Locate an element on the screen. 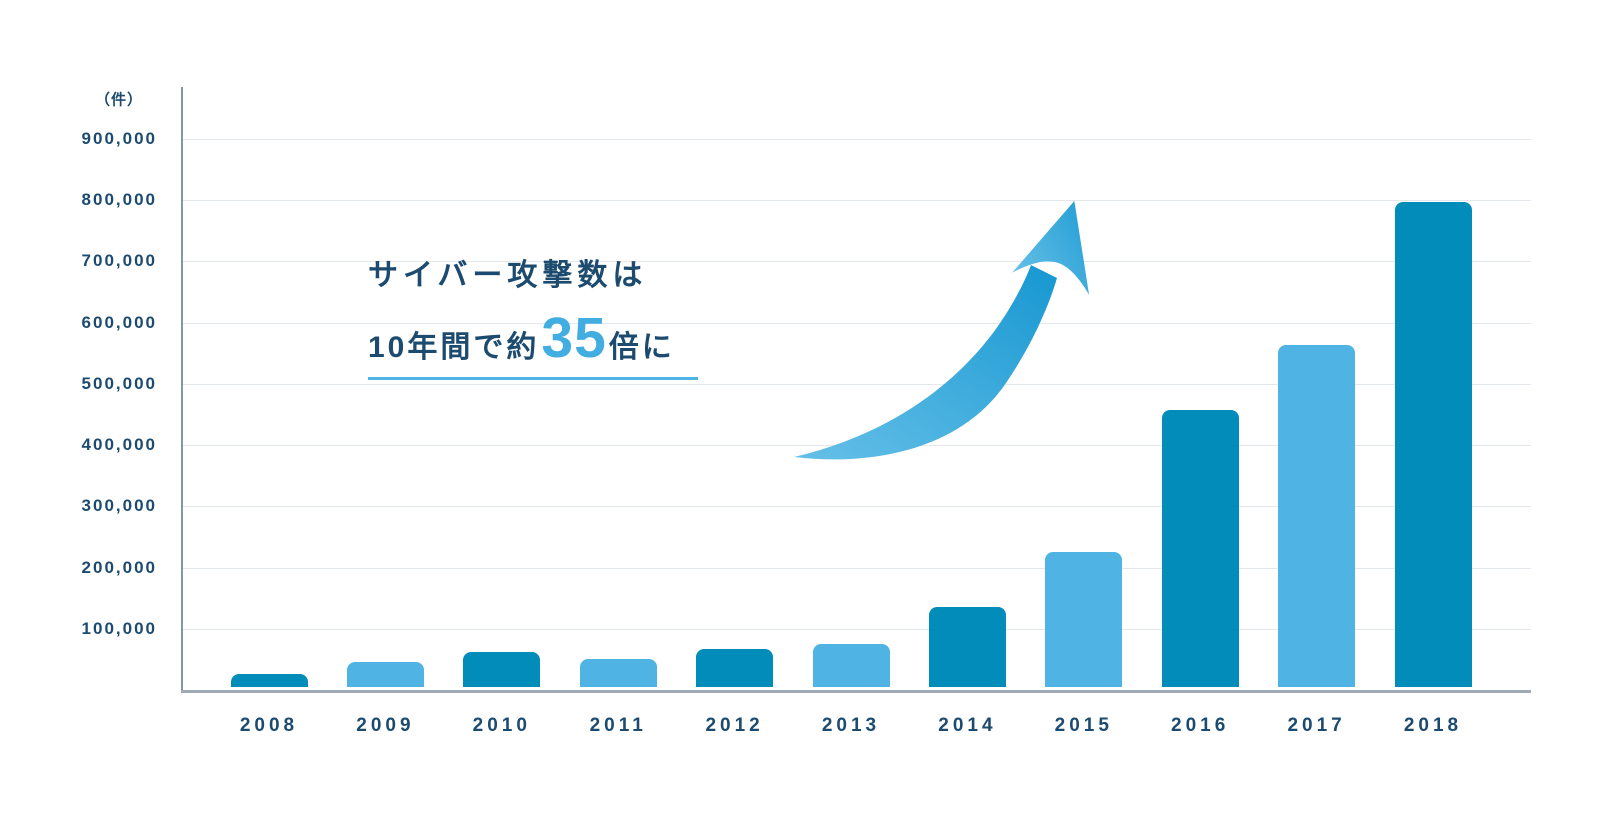 The height and width of the screenshot is (838, 1624). bar-2012 is located at coordinates (735, 668).